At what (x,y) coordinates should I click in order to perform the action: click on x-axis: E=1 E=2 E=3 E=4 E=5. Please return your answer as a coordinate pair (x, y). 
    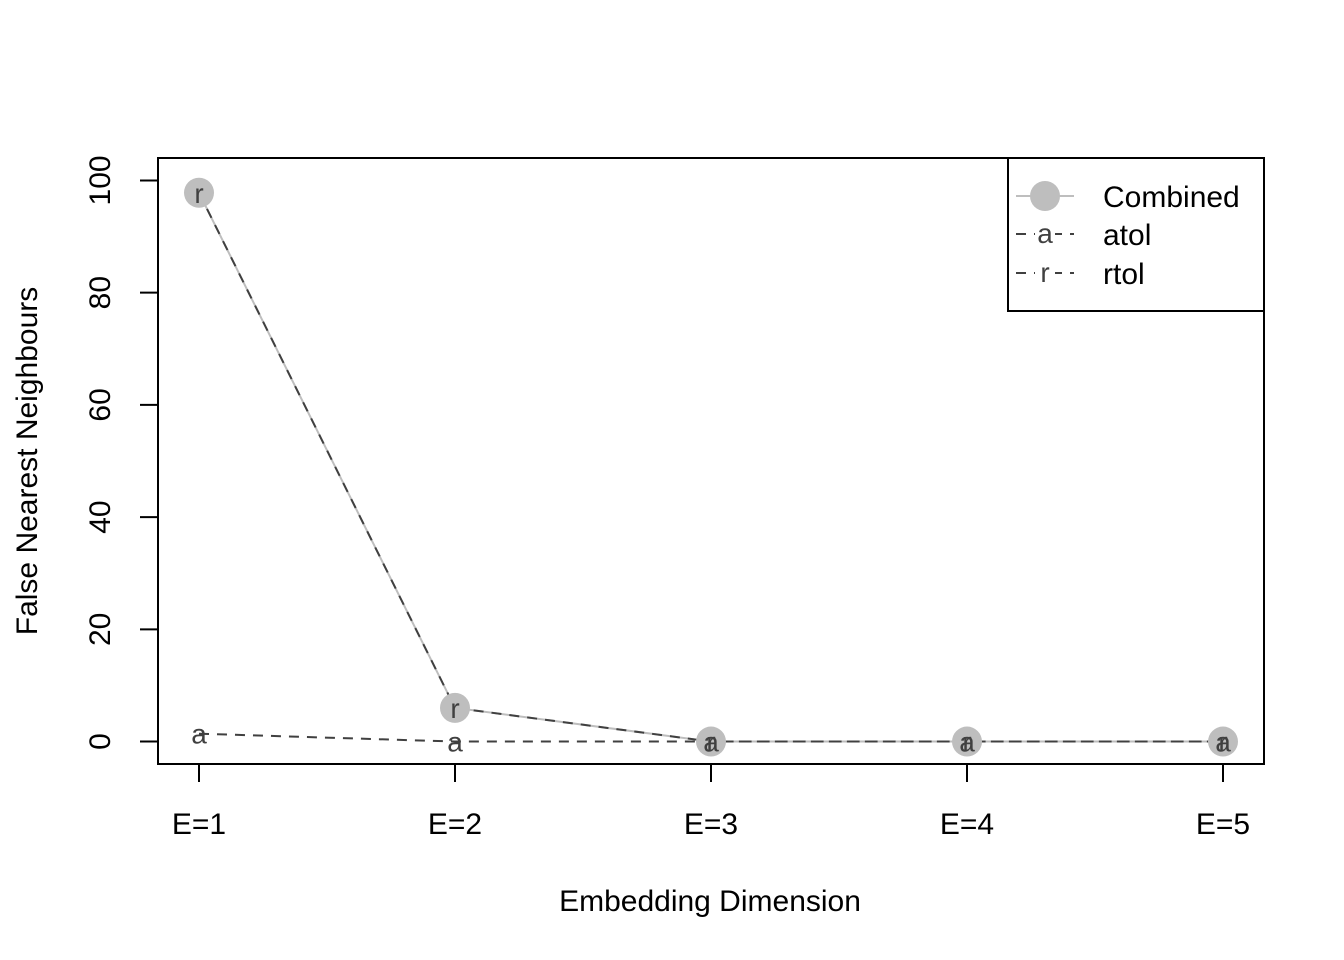
    Looking at the image, I should click on (711, 802).